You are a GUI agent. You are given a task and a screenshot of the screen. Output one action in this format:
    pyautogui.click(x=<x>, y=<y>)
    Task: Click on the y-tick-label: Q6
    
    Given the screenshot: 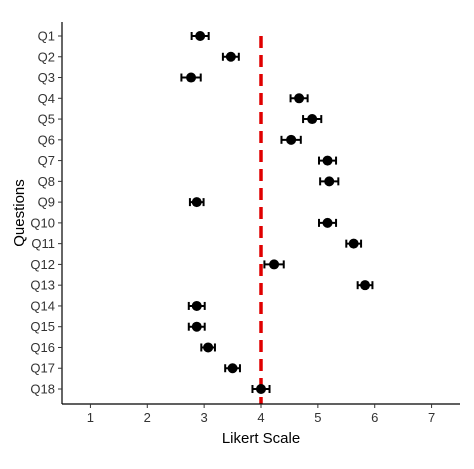 What is the action you would take?
    pyautogui.click(x=46, y=139)
    